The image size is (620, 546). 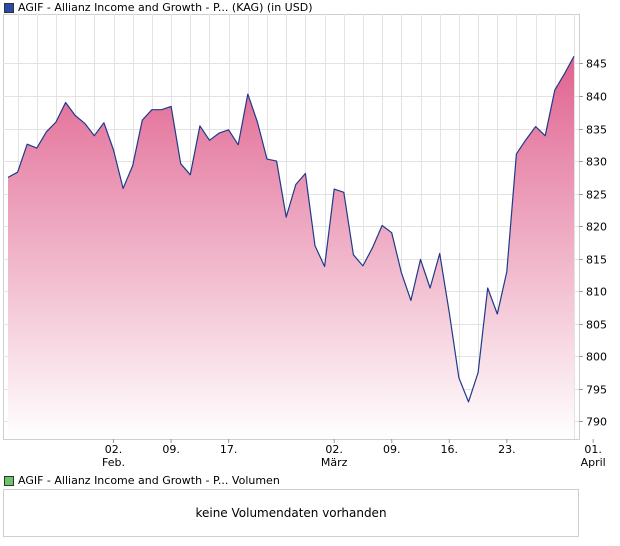 What do you see at coordinates (596, 390) in the screenshot?
I see `y-tick-label: 795` at bounding box center [596, 390].